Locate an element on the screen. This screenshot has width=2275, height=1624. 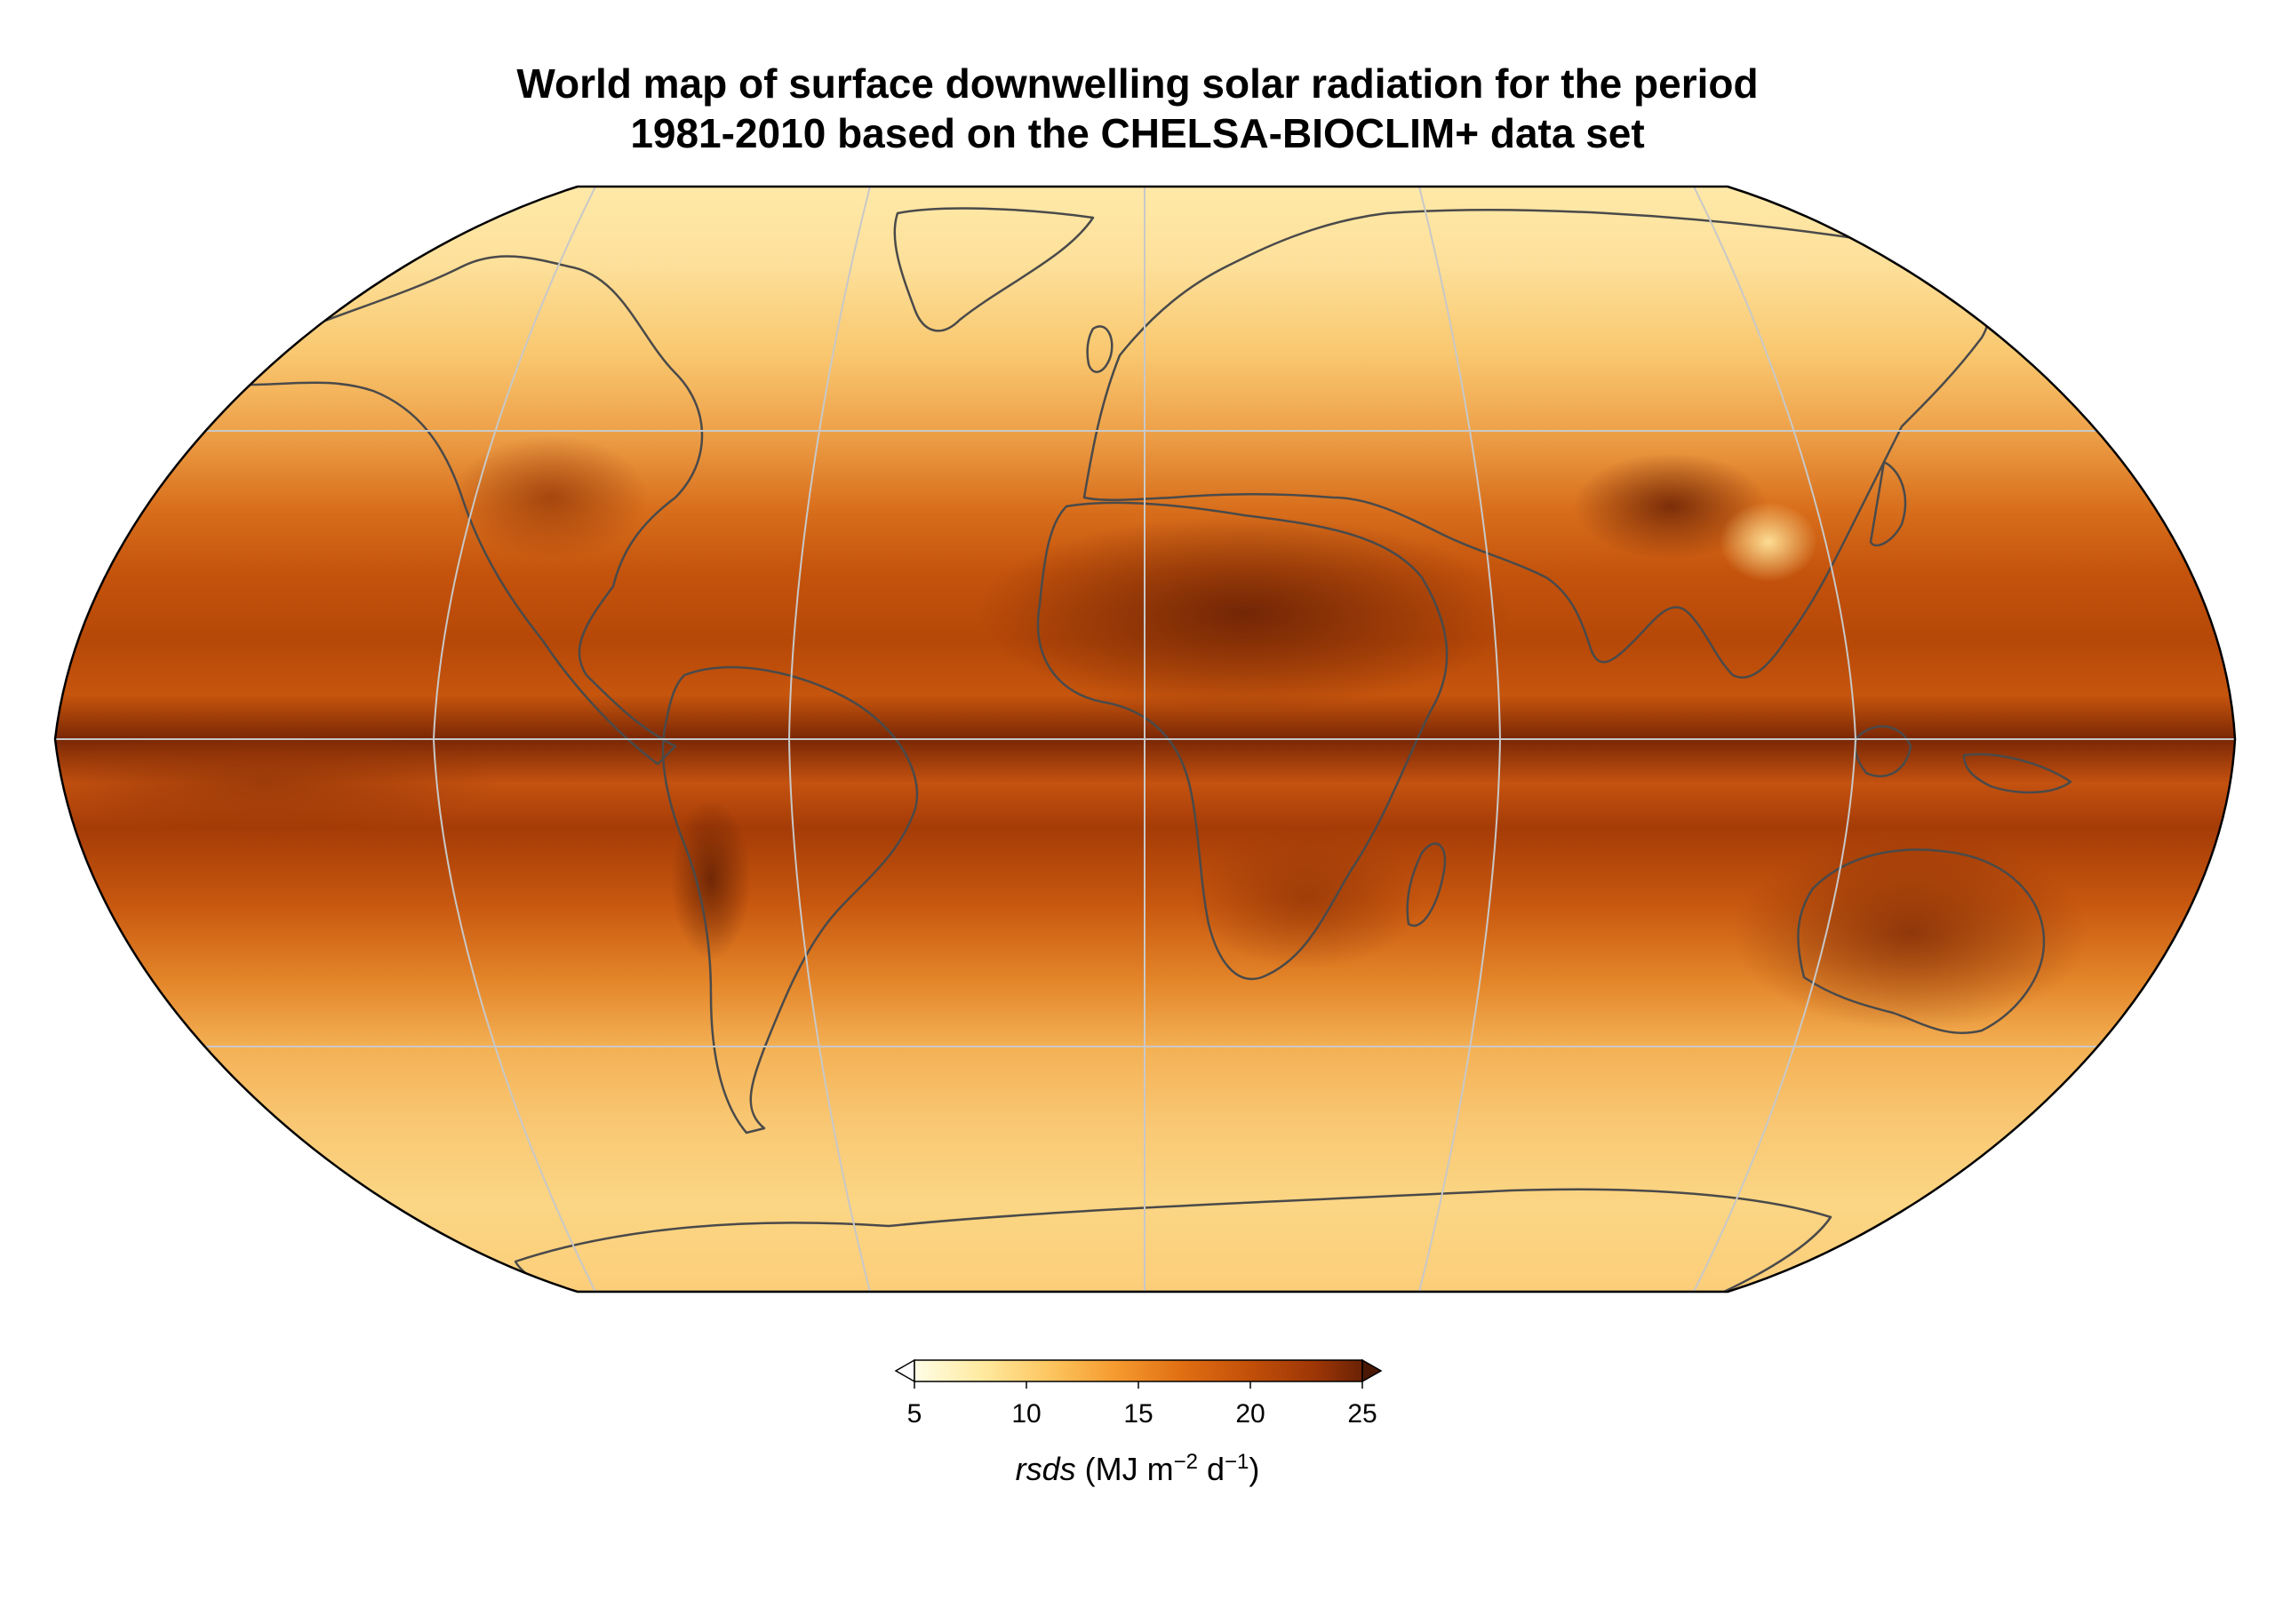
australia-high is located at coordinates (1910, 933).